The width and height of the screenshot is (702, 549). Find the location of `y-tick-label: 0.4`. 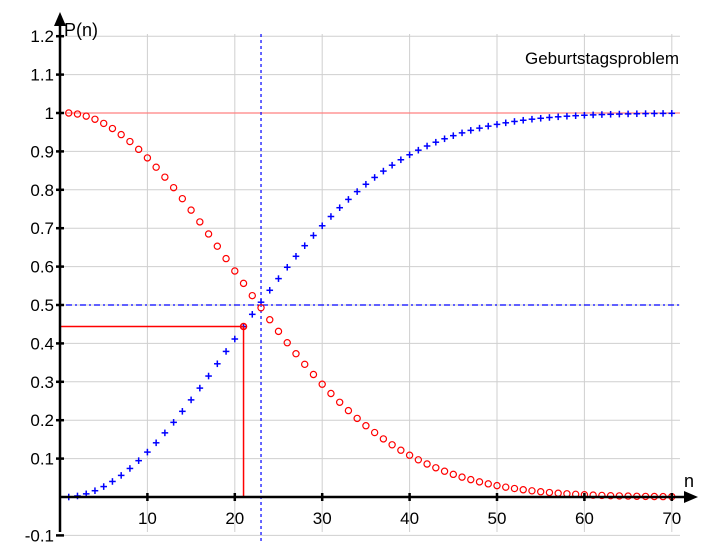

y-tick-label: 0.4 is located at coordinates (42, 343).